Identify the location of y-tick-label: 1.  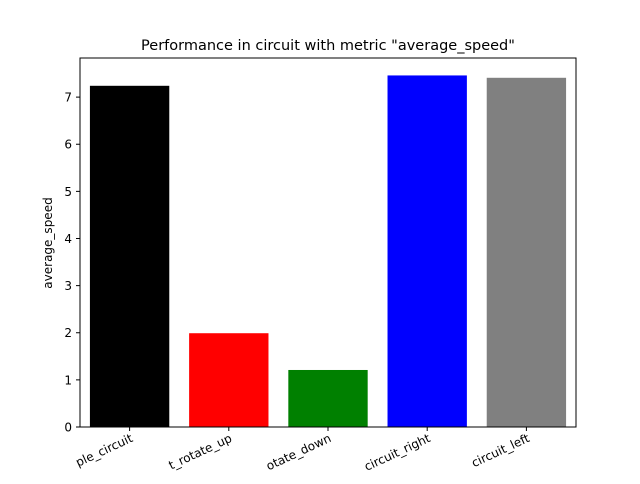
(68, 380).